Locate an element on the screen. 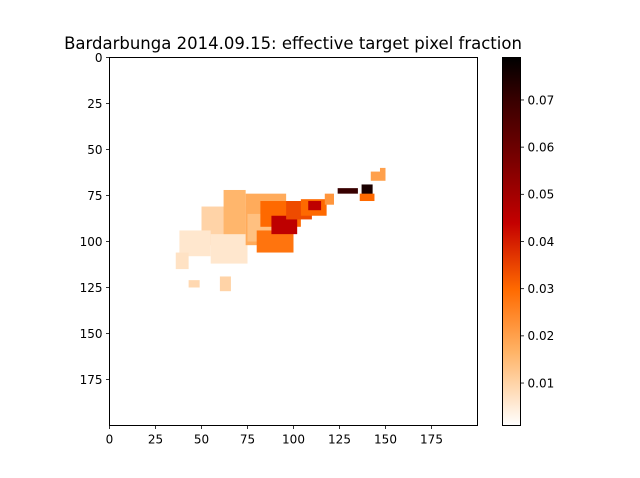  heatmap-cells is located at coordinates (280, 229).